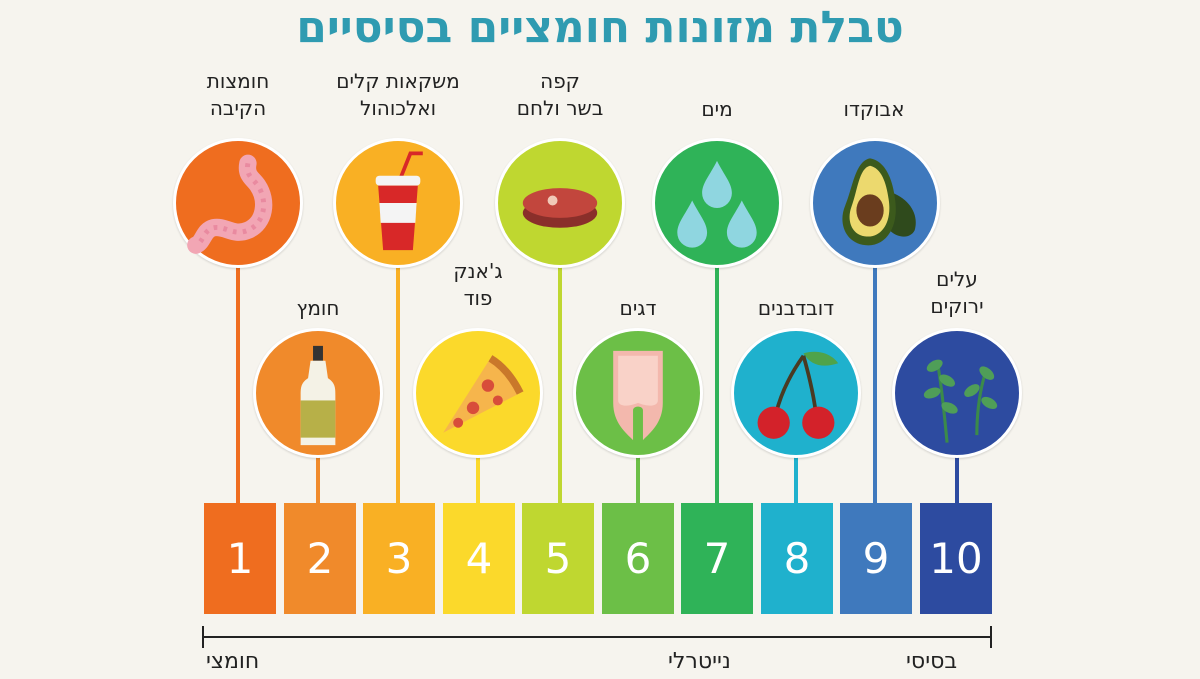  What do you see at coordinates (932, 661) in the screenshot?
I see `scale-label-basic: בסיסי` at bounding box center [932, 661].